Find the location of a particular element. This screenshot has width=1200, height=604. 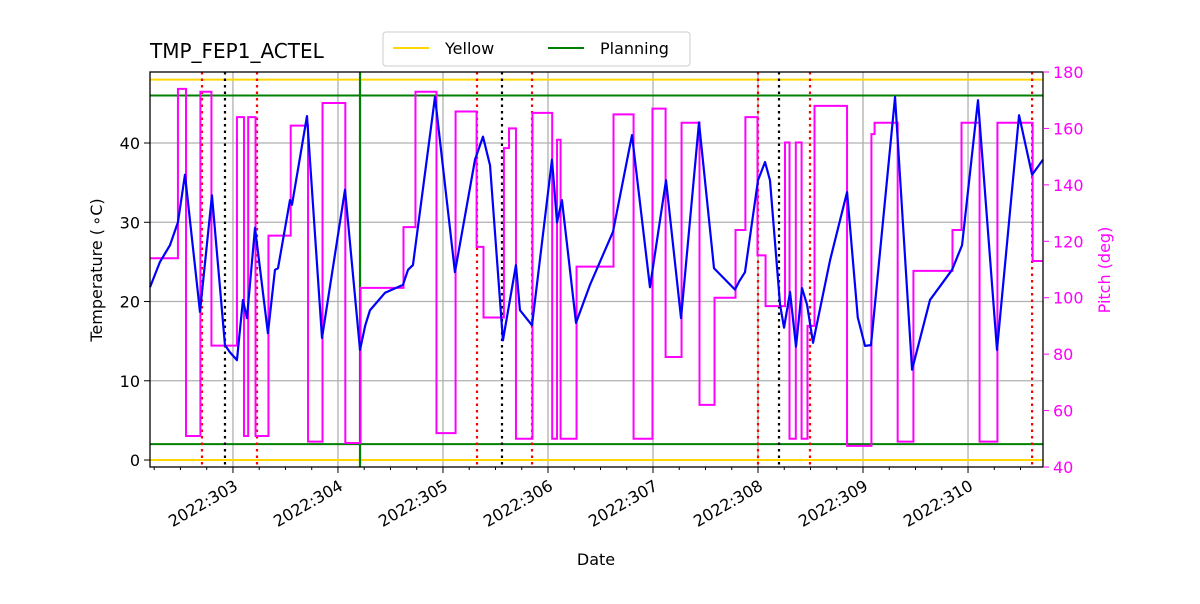

legend: Yellow Planning is located at coordinates (536, 49).